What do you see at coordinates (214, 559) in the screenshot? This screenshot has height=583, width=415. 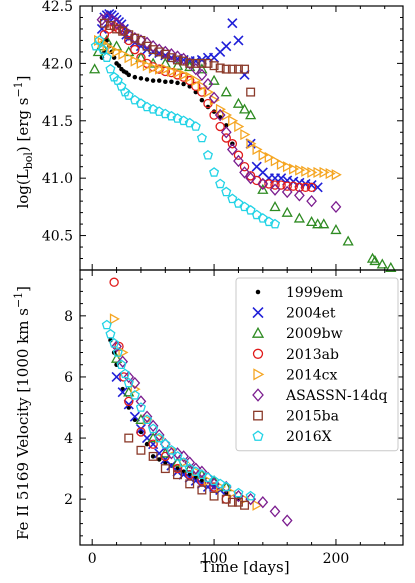 I see `x-tick-label: 100` at bounding box center [214, 559].